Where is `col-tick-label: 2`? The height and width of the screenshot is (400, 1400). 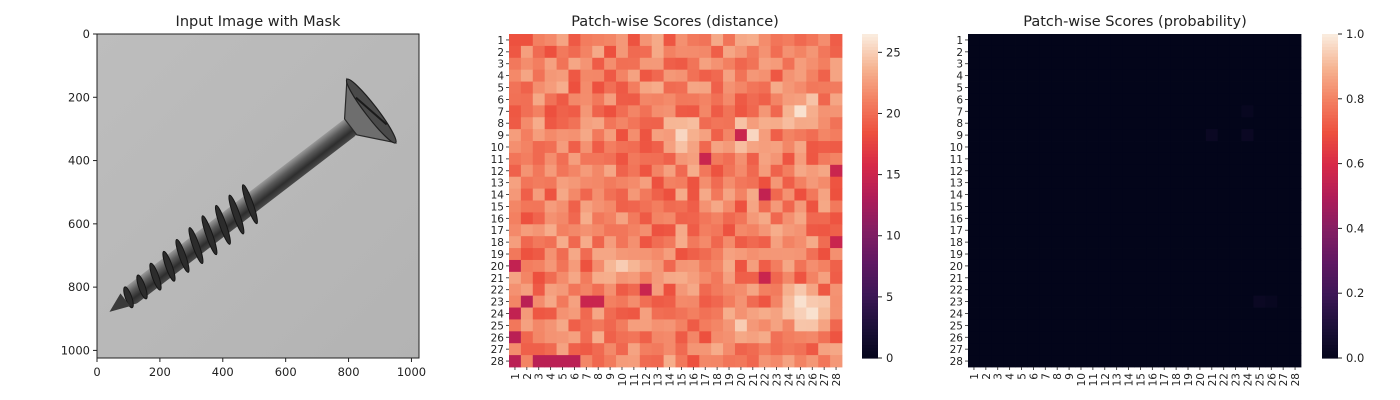
col-tick-label: 2 is located at coordinates (528, 376).